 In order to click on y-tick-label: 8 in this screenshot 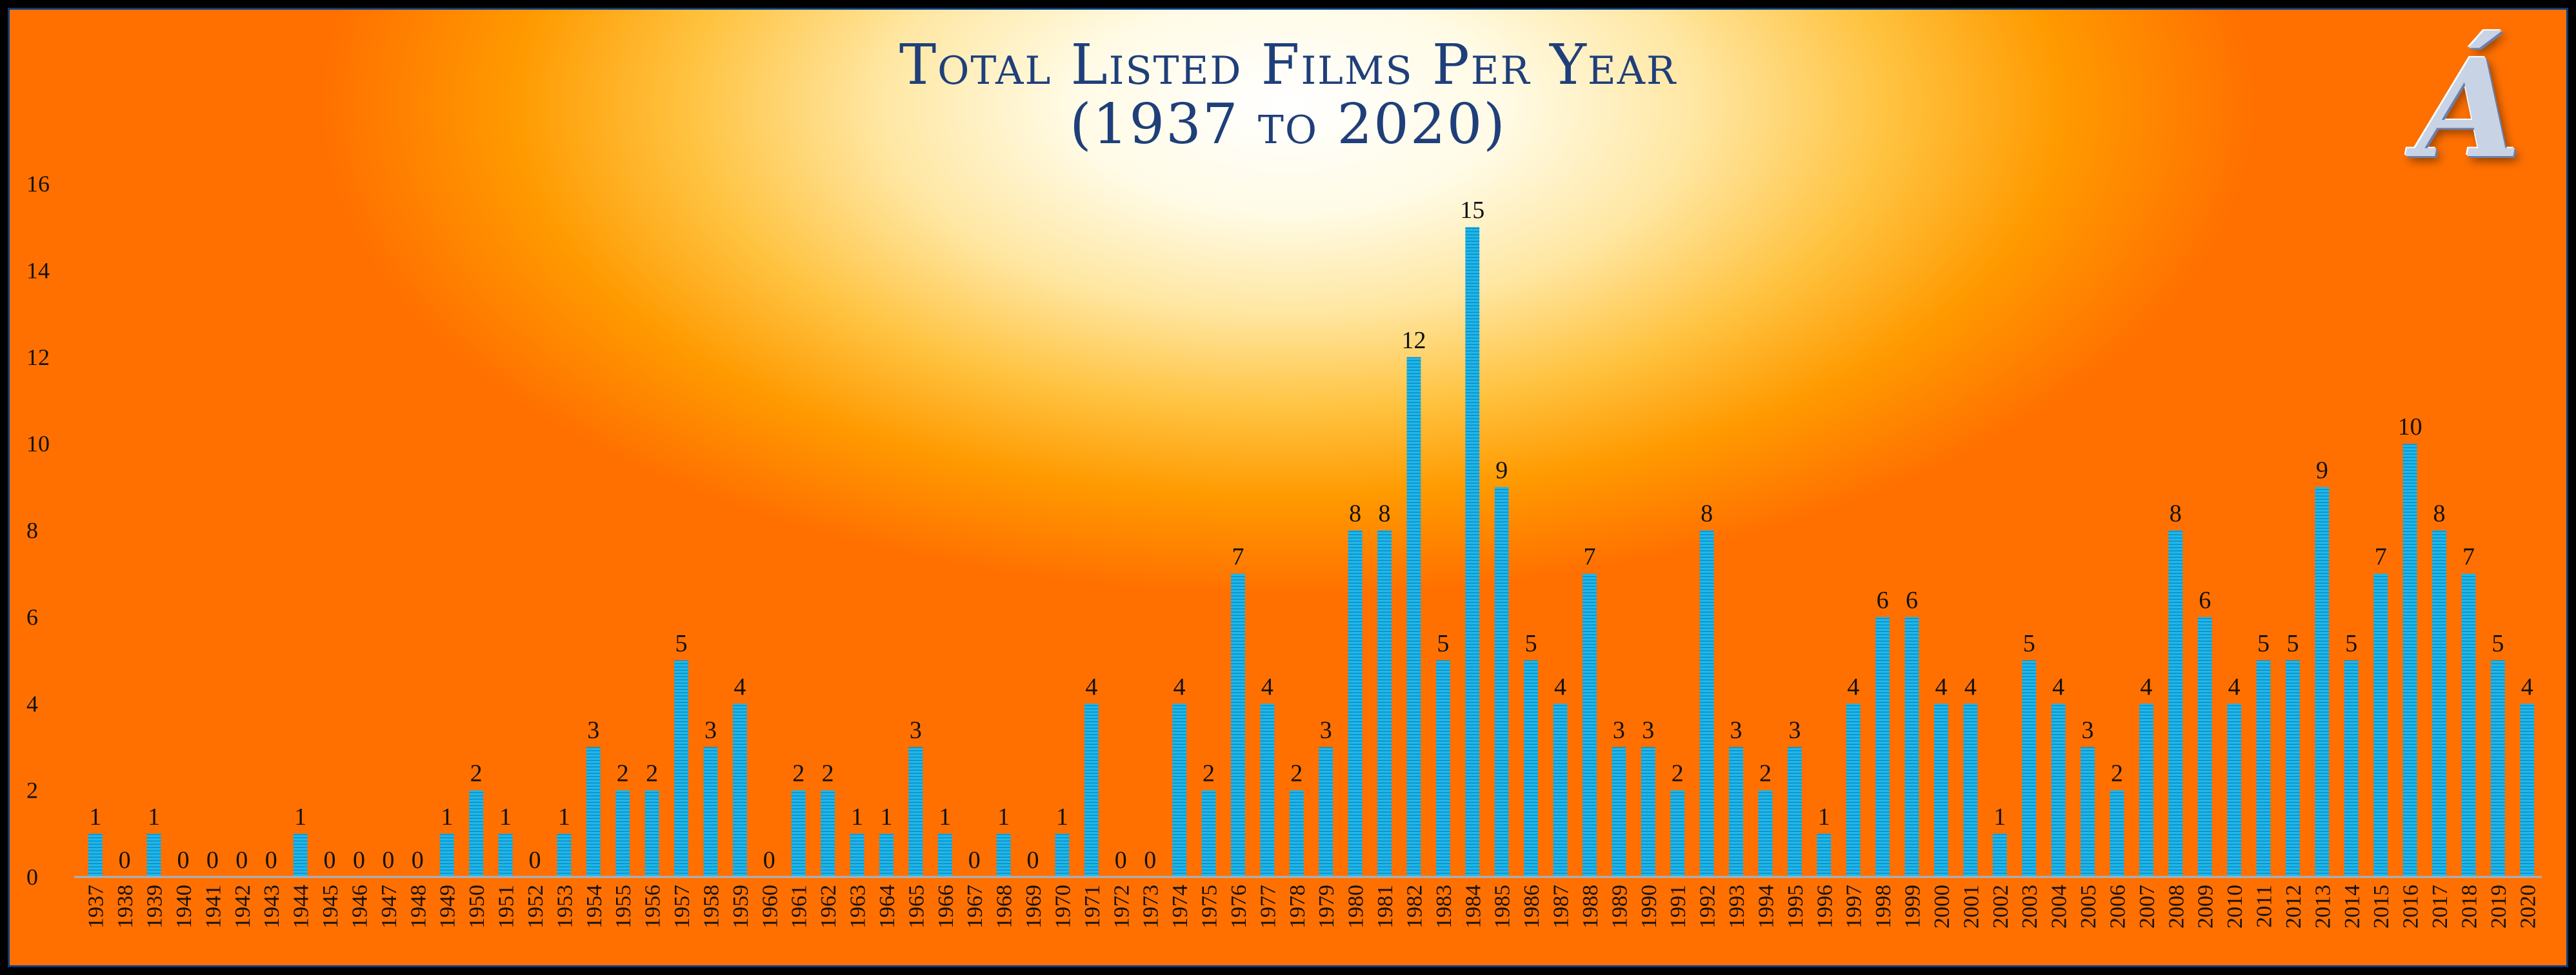, I will do `click(32, 531)`.